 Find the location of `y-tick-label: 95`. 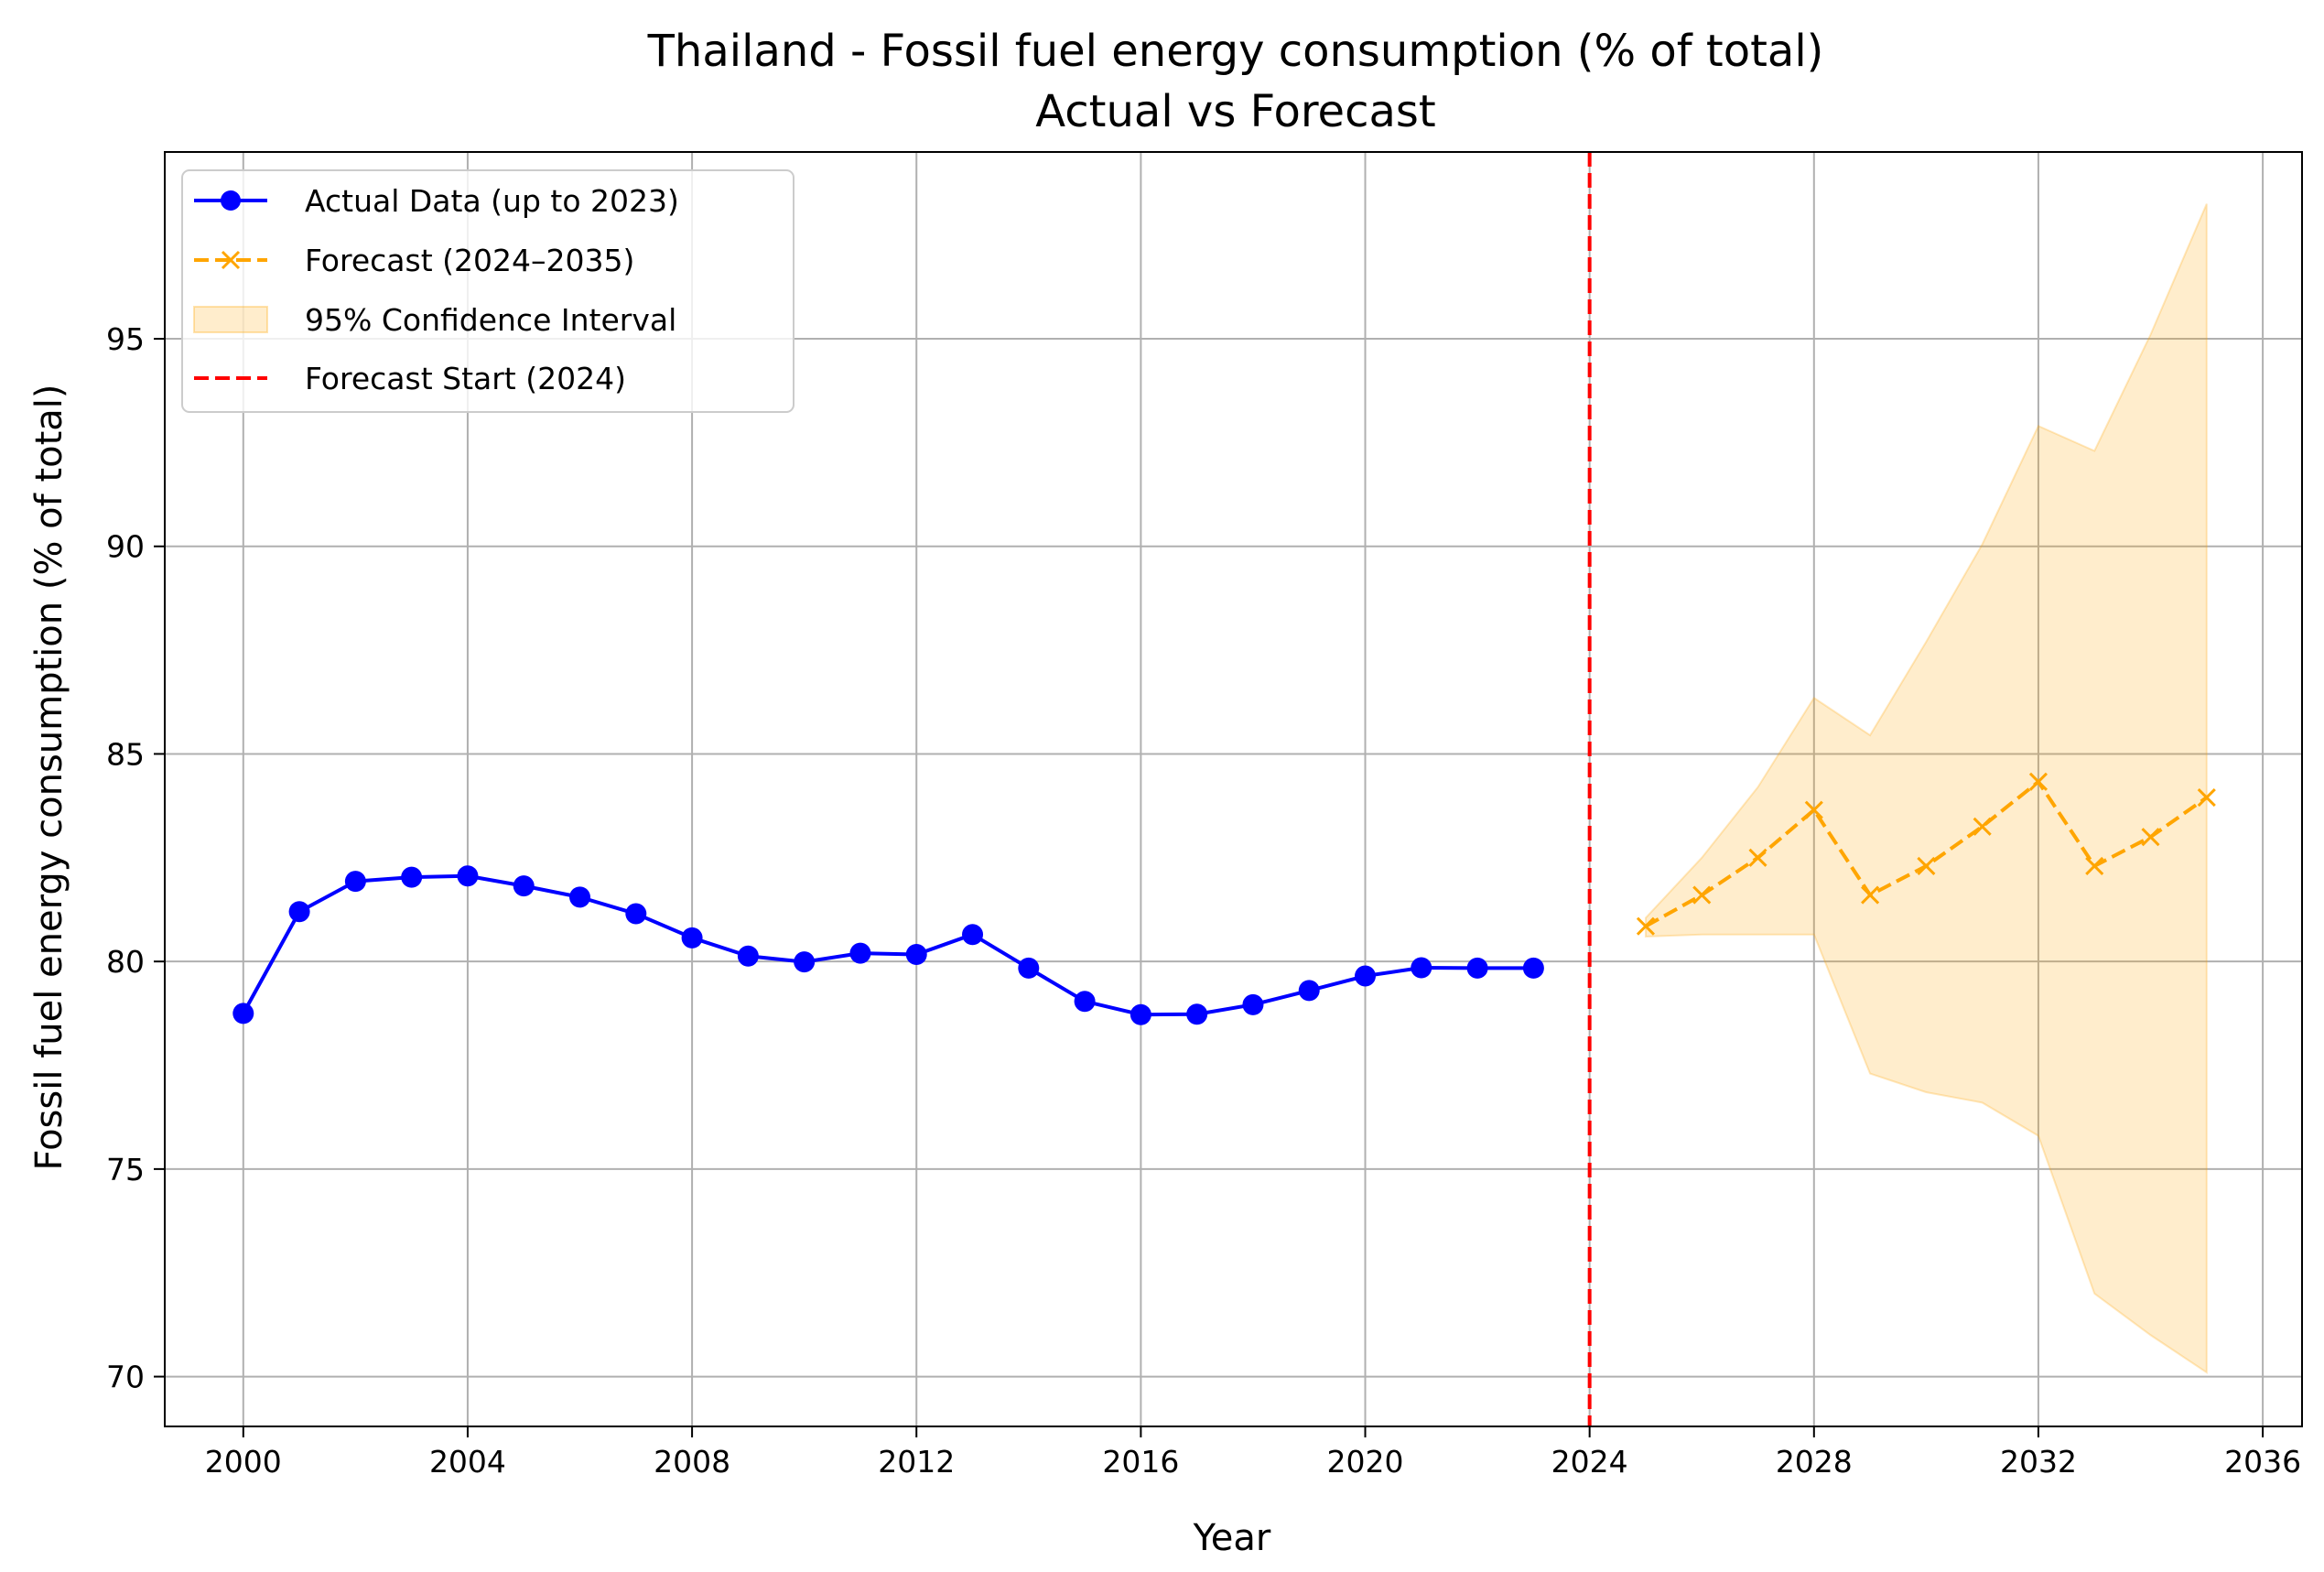

y-tick-label: 95 is located at coordinates (125, 339).